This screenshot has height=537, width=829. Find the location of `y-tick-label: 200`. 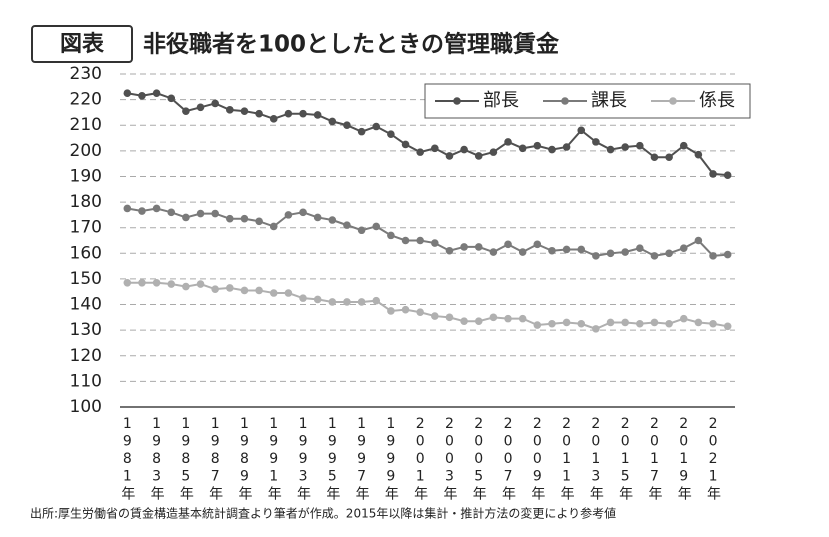

y-tick-label: 200 is located at coordinates (86, 151).